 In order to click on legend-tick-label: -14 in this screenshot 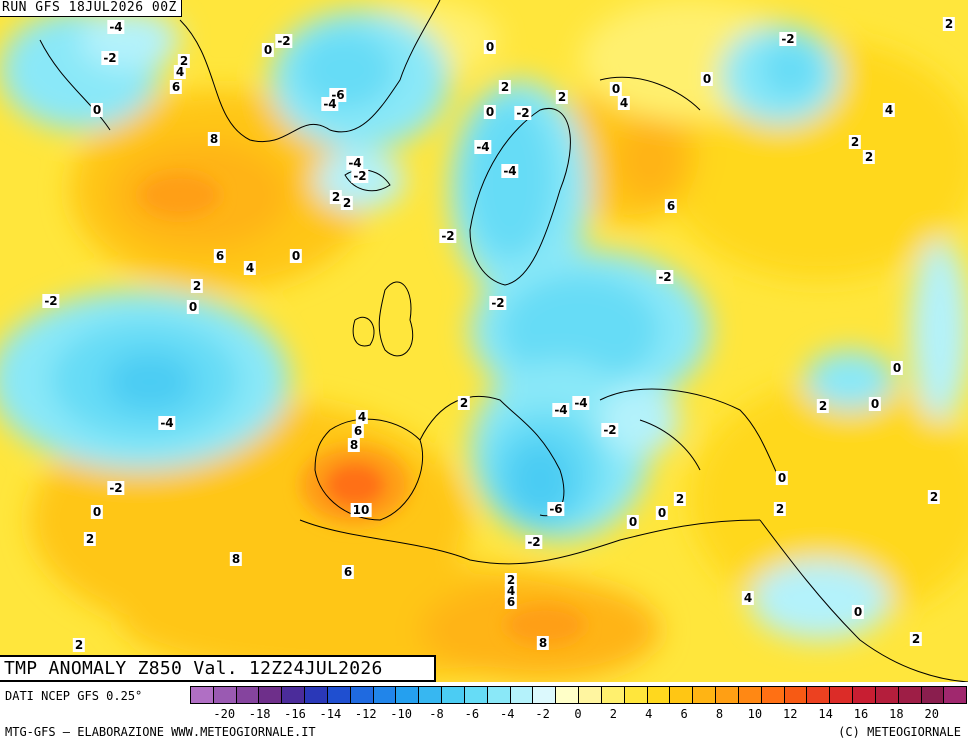, I will do `click(330, 714)`.